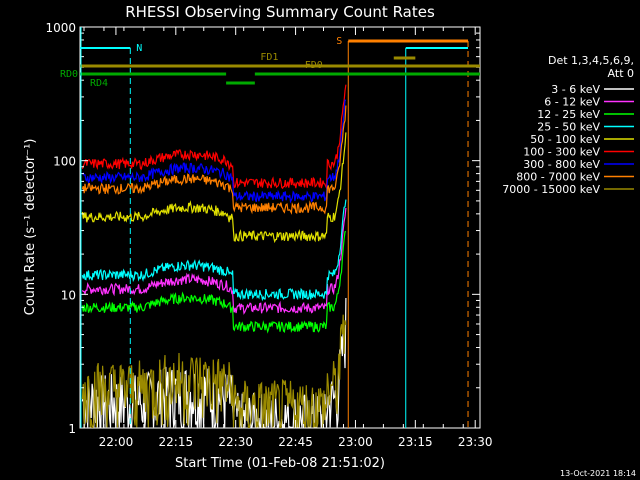 This screenshot has width=640, height=480. Describe the element at coordinates (64, 162) in the screenshot. I see `y-tick-label: 100` at that location.